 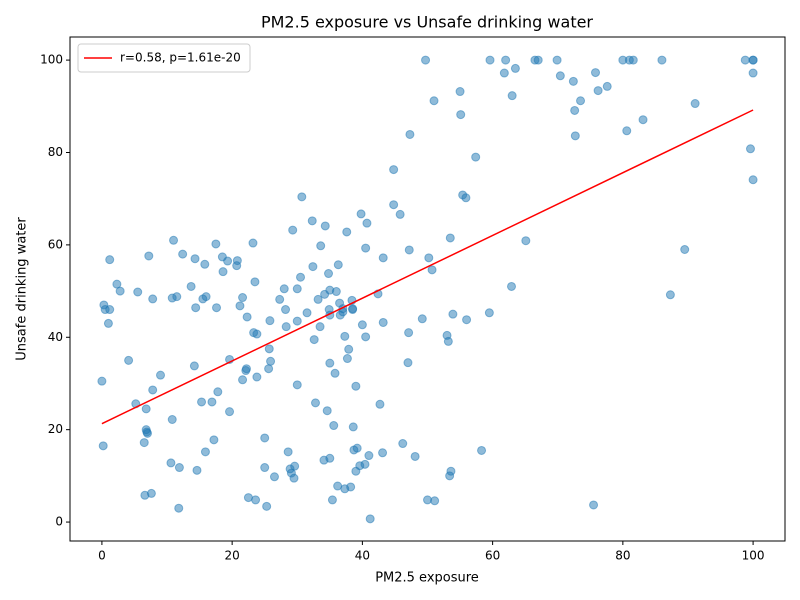 What do you see at coordinates (102, 556) in the screenshot?
I see `x-tick-label: 0` at bounding box center [102, 556].